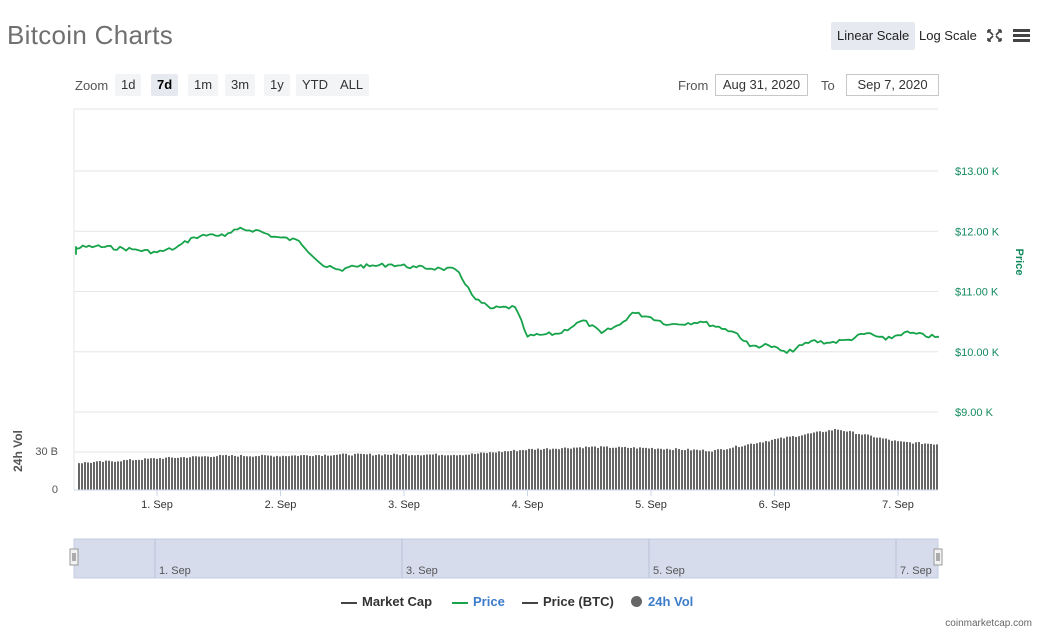  Describe the element at coordinates (977, 172) in the screenshot. I see `price-tick-label: $13.00 K` at that location.